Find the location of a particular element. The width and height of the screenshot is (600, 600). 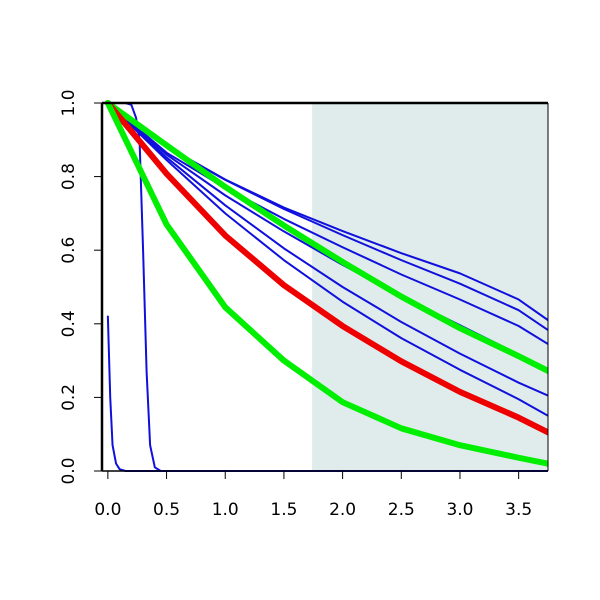

x-tick-label: 0.5 is located at coordinates (166, 510).